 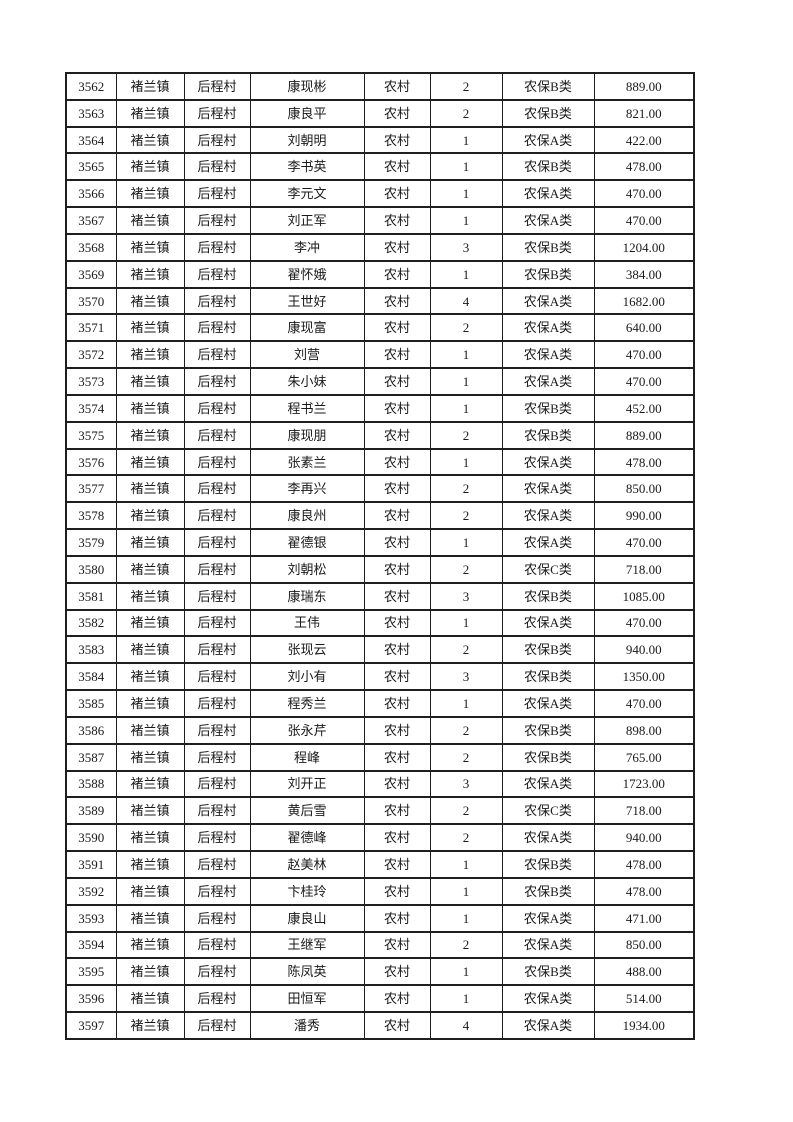 I want to click on table-row: 3563 褚兰镇 后程村 康良平 农村 2 农保B类 821.00, so click(x=380, y=113).